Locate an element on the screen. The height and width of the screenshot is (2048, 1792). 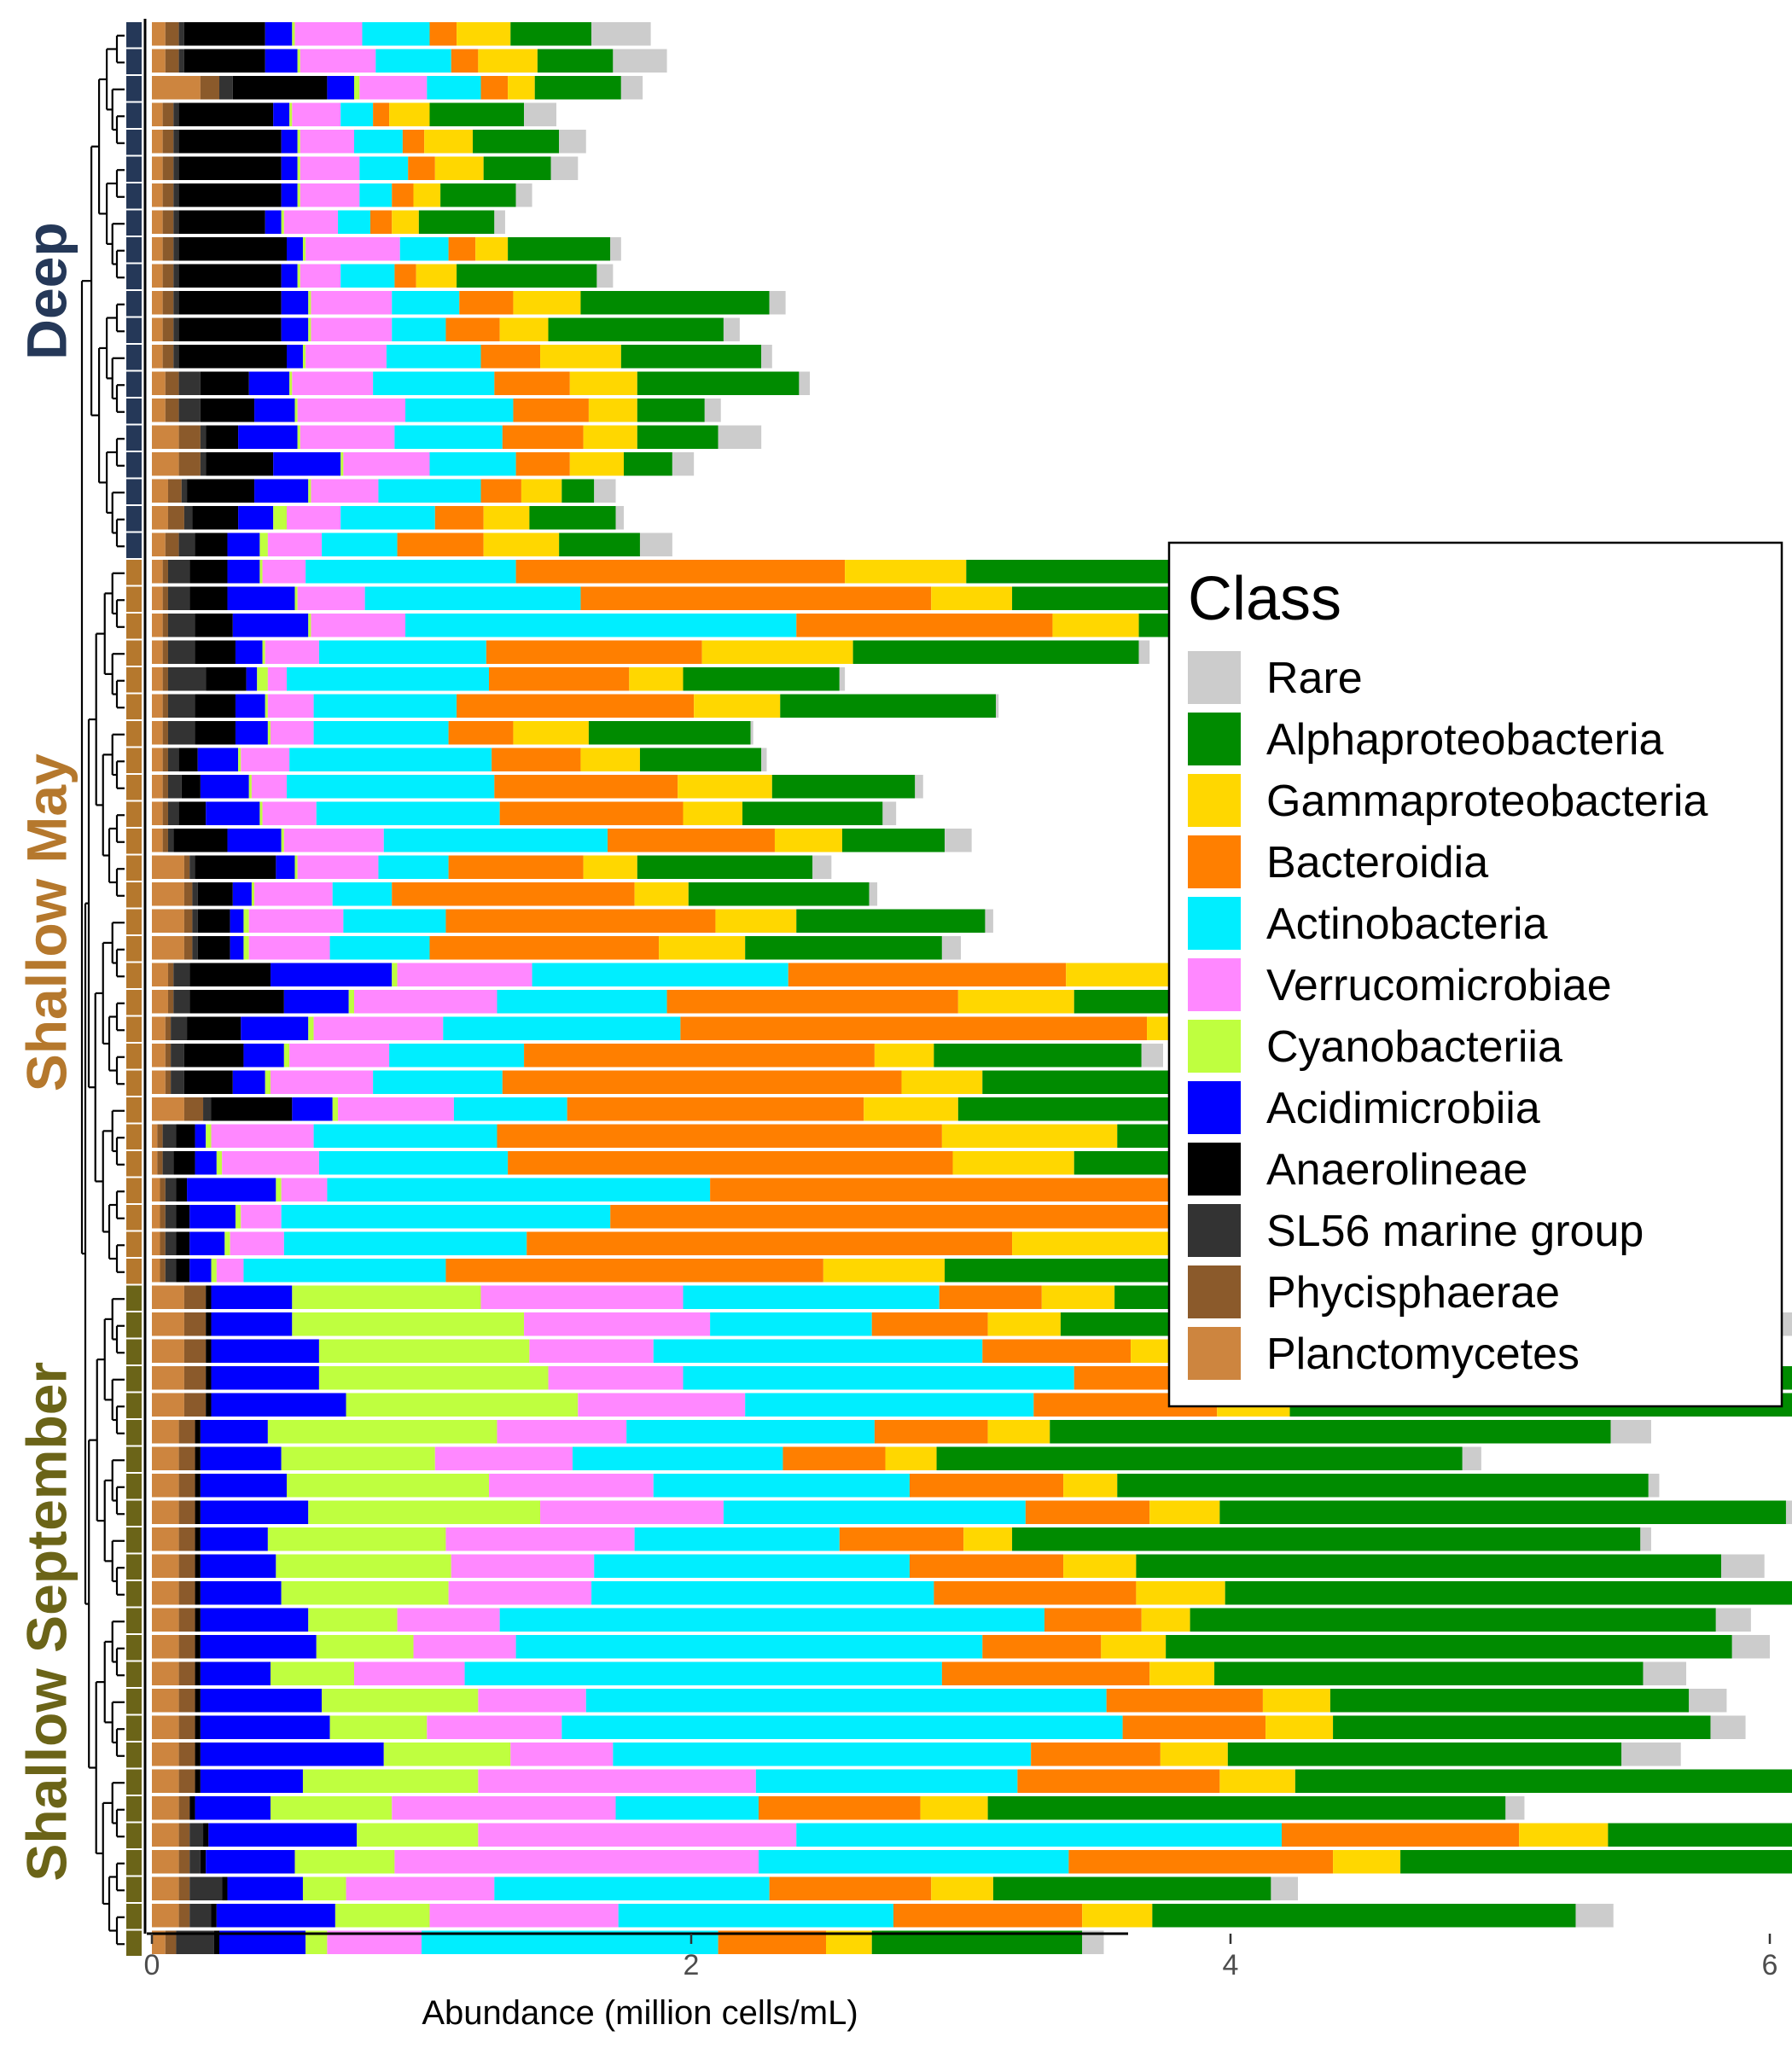
legend-label: Actinobacteria is located at coordinates (1407, 924).